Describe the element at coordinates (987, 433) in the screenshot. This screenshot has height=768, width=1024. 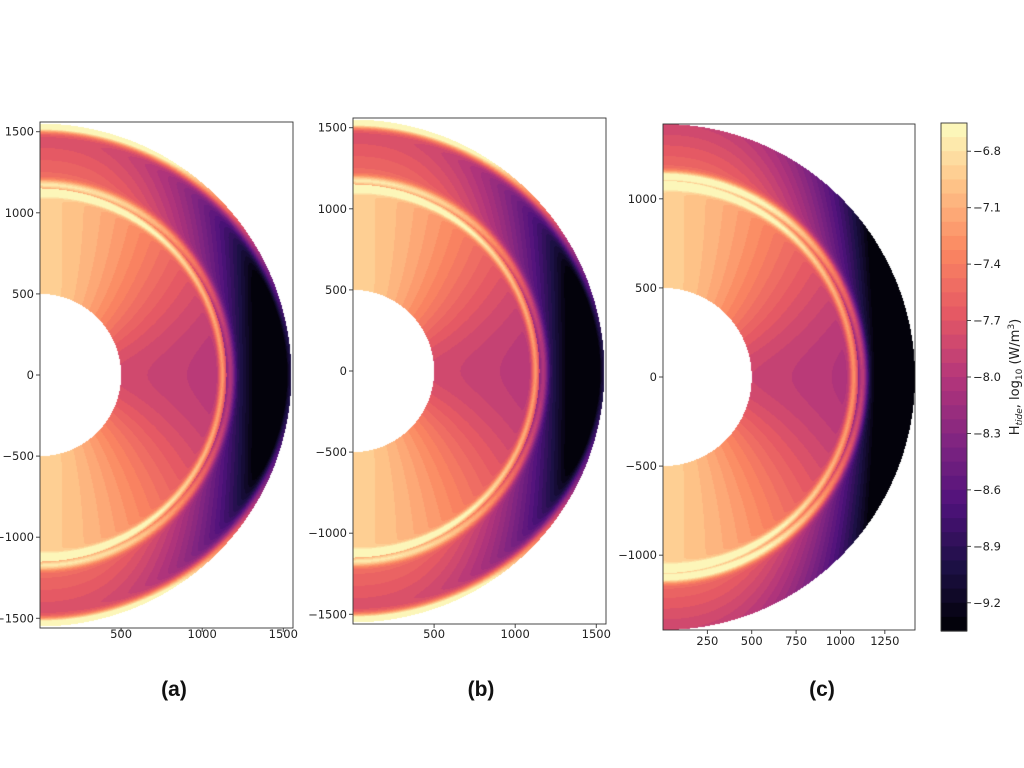
I see `colorbar-tick-label: −8.3` at that location.